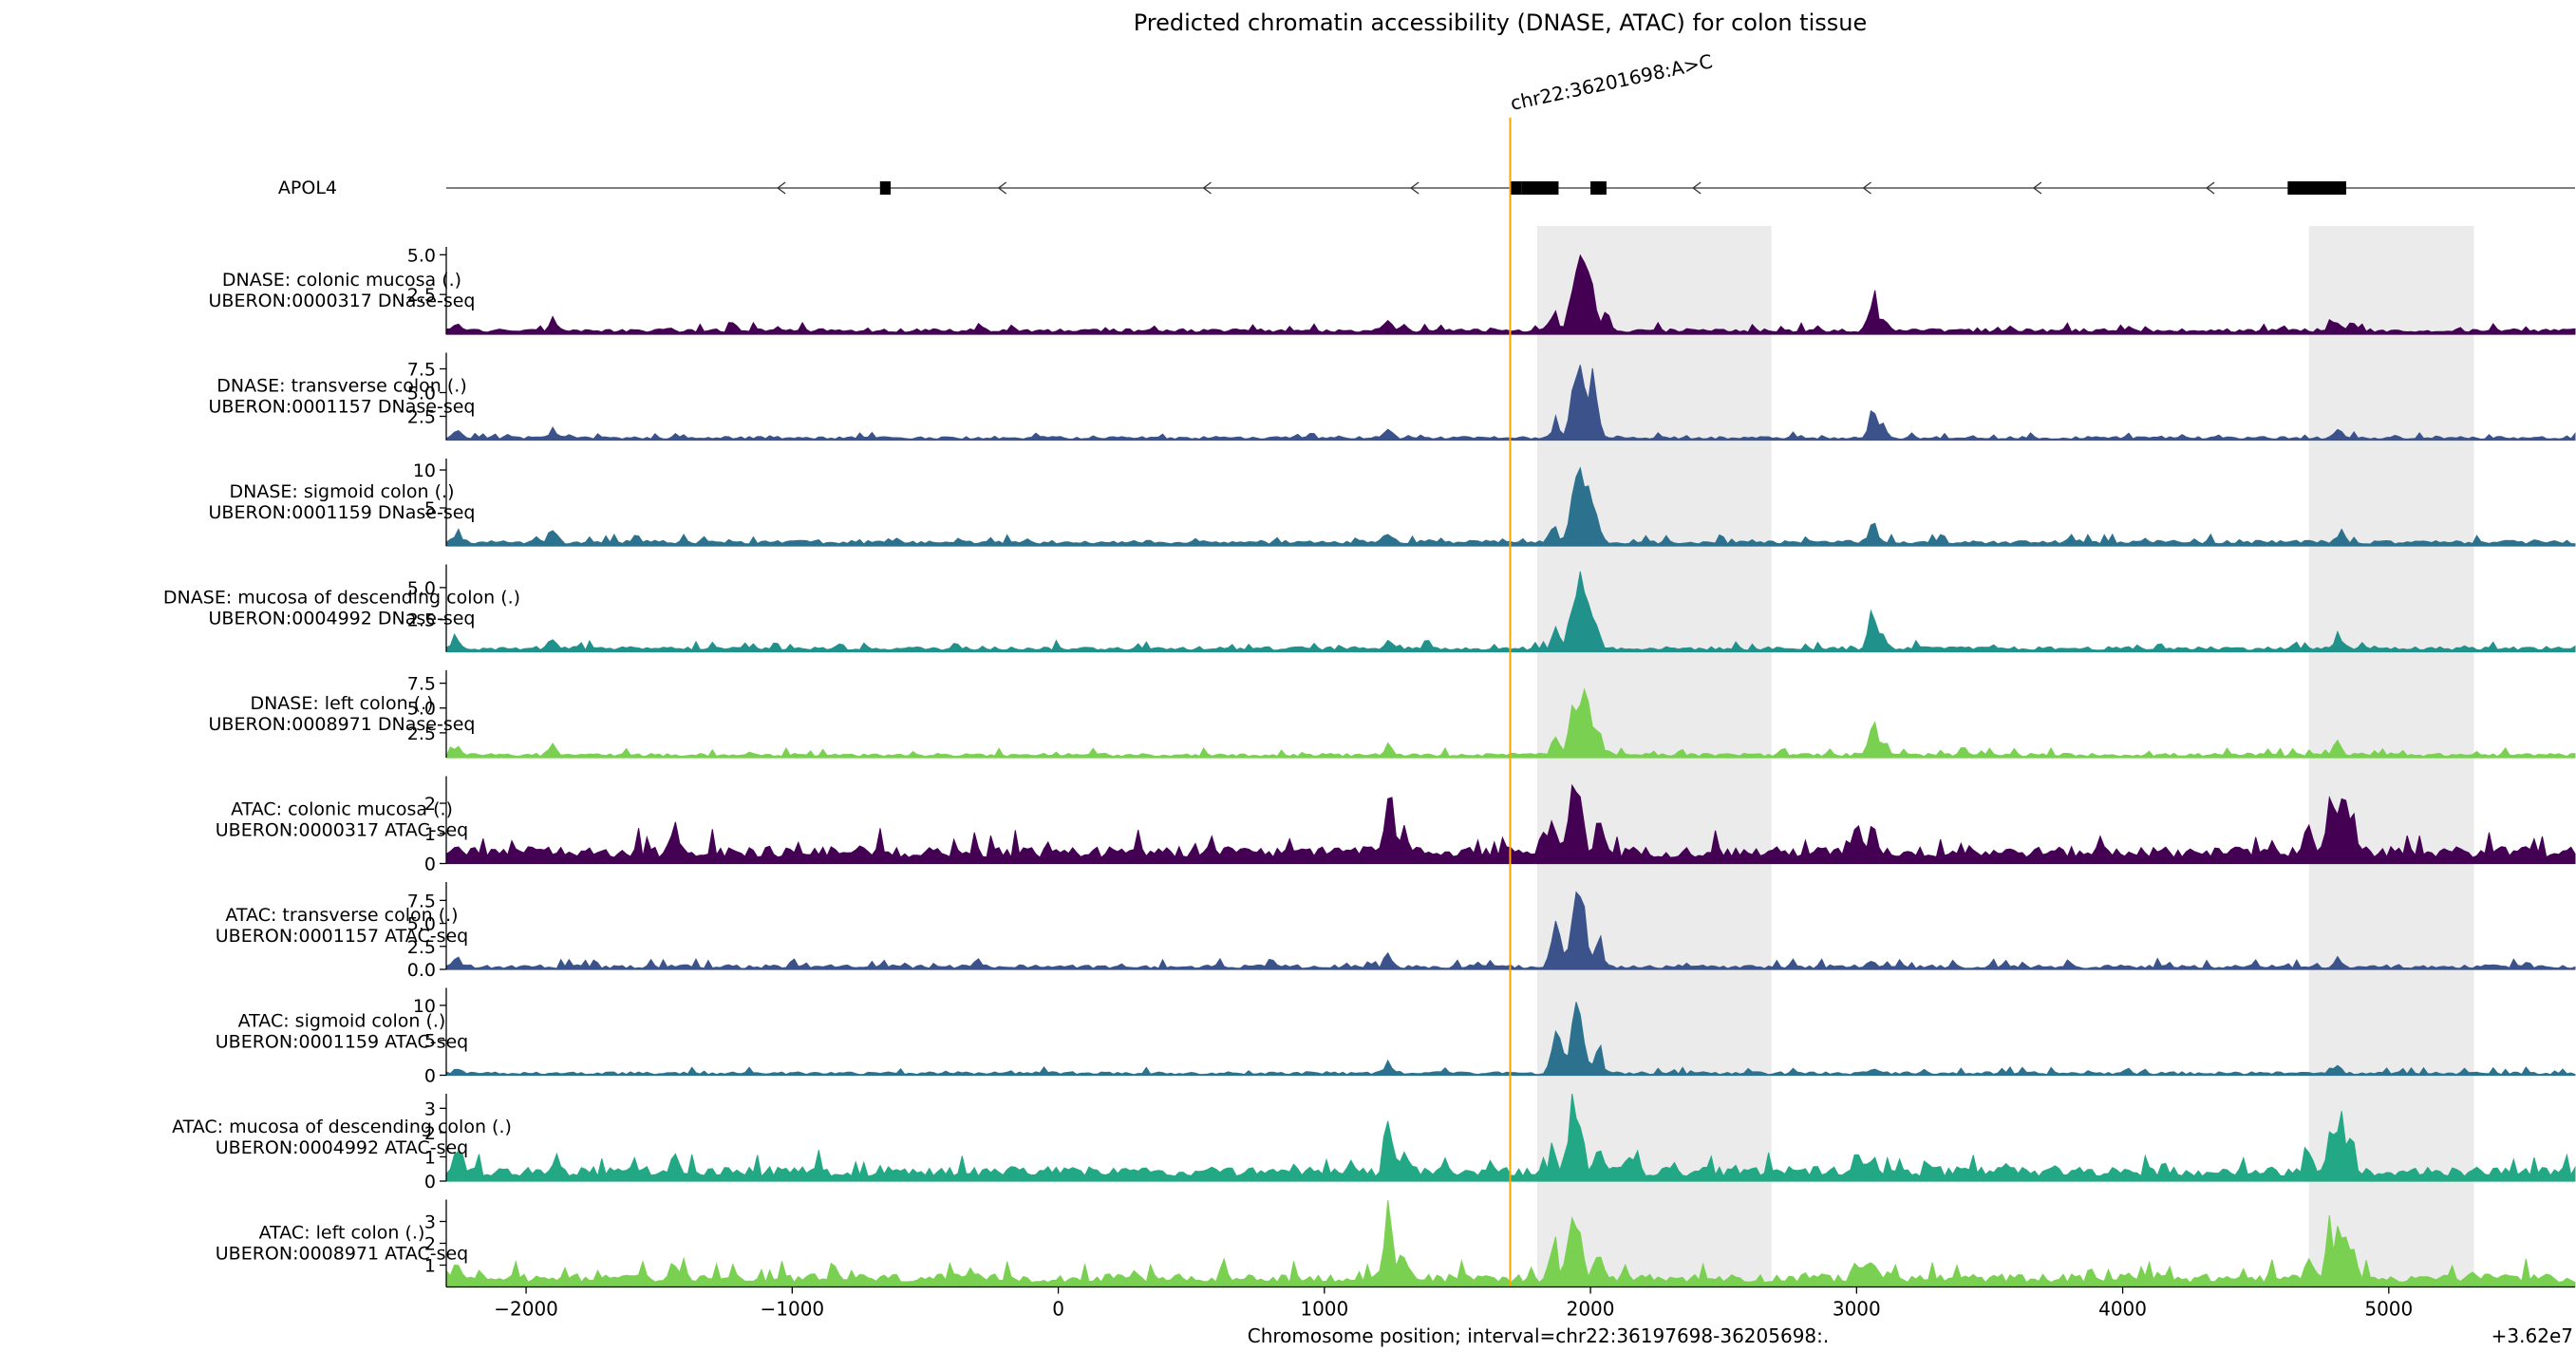 Image resolution: width=2576 pixels, height=1352 pixels. Describe the element at coordinates (341, 915) in the screenshot. I see `track-label-line1: ATAC: transverse colon (.)` at that location.